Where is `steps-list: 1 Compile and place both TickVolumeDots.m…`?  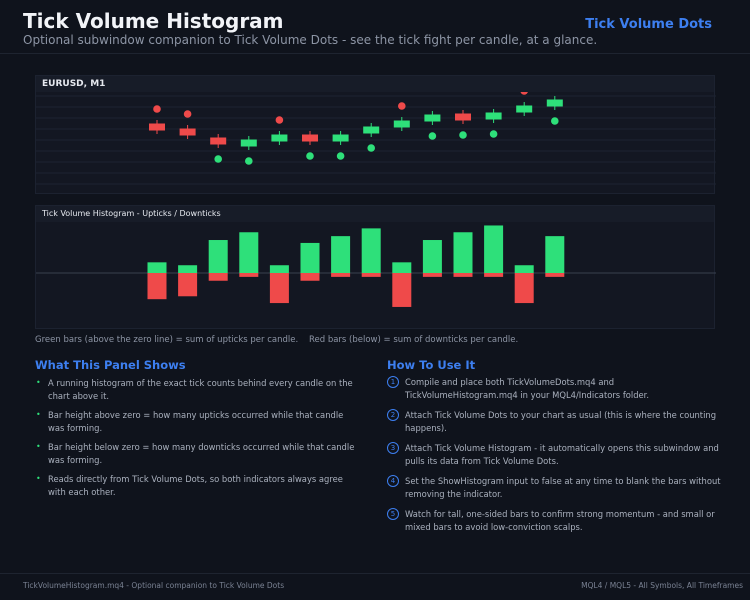
steps-list: 1 Compile and place both TickVolumeDots.m… is located at coordinates (557, 458).